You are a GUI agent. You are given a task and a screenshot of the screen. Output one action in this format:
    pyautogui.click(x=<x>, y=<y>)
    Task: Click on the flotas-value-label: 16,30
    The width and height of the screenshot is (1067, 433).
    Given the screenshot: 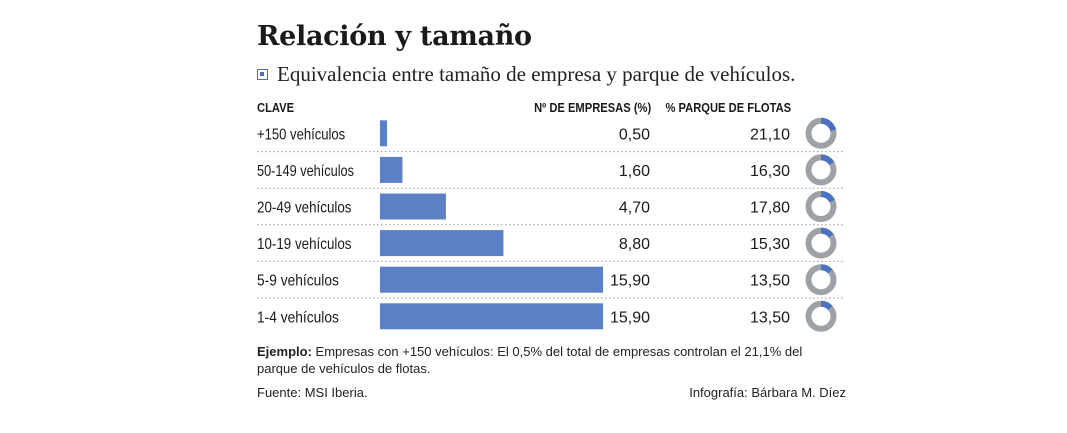 What is the action you would take?
    pyautogui.click(x=770, y=171)
    